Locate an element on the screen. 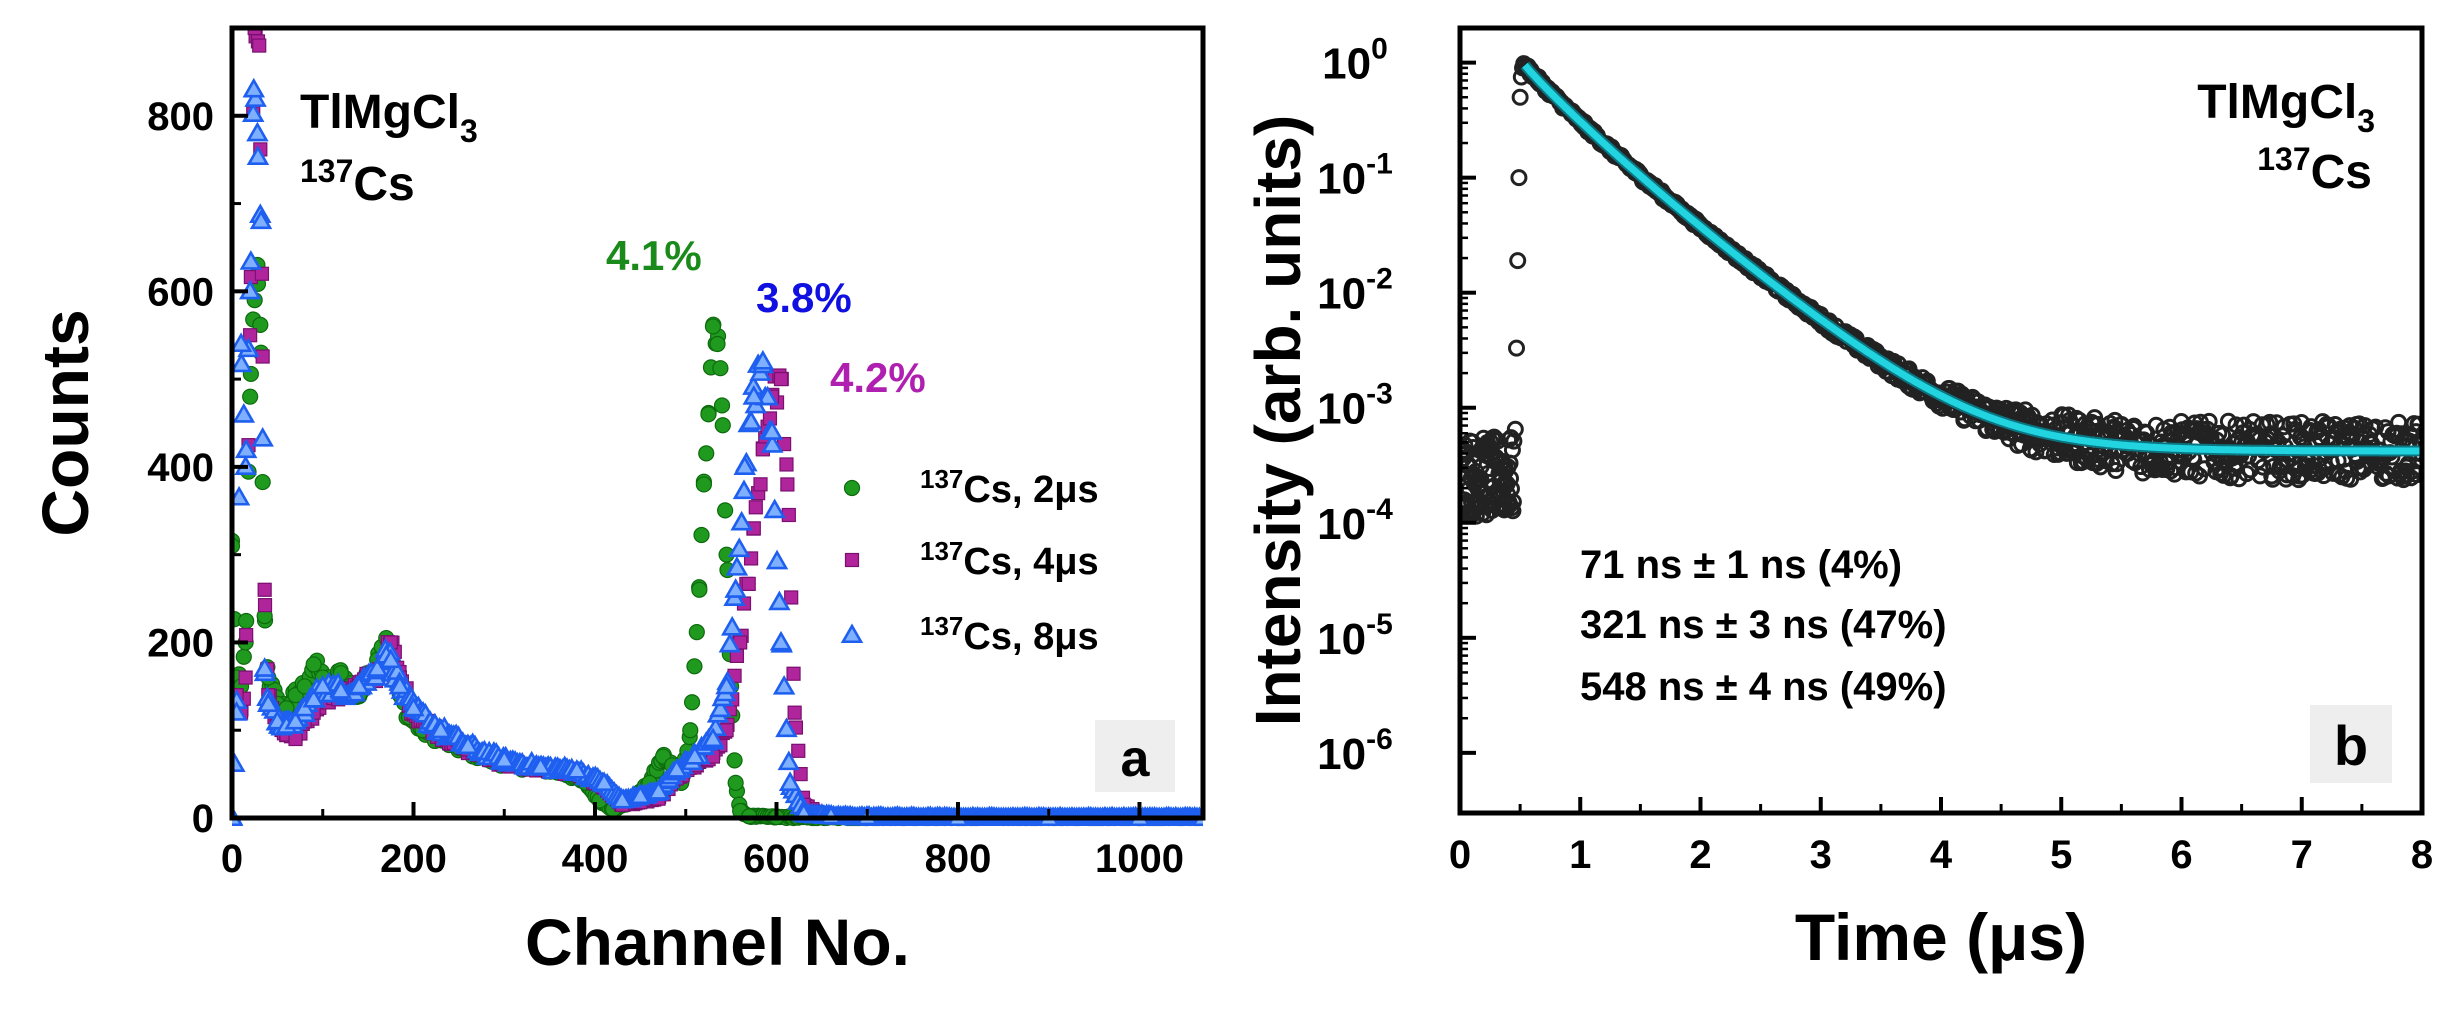  x-tick-label: 0 is located at coordinates (1460, 855).